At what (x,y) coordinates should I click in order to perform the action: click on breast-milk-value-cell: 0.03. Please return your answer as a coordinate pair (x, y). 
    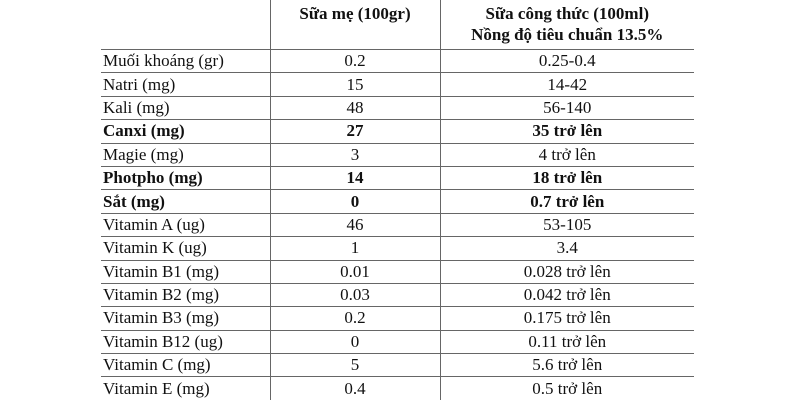
    Looking at the image, I should click on (354, 295).